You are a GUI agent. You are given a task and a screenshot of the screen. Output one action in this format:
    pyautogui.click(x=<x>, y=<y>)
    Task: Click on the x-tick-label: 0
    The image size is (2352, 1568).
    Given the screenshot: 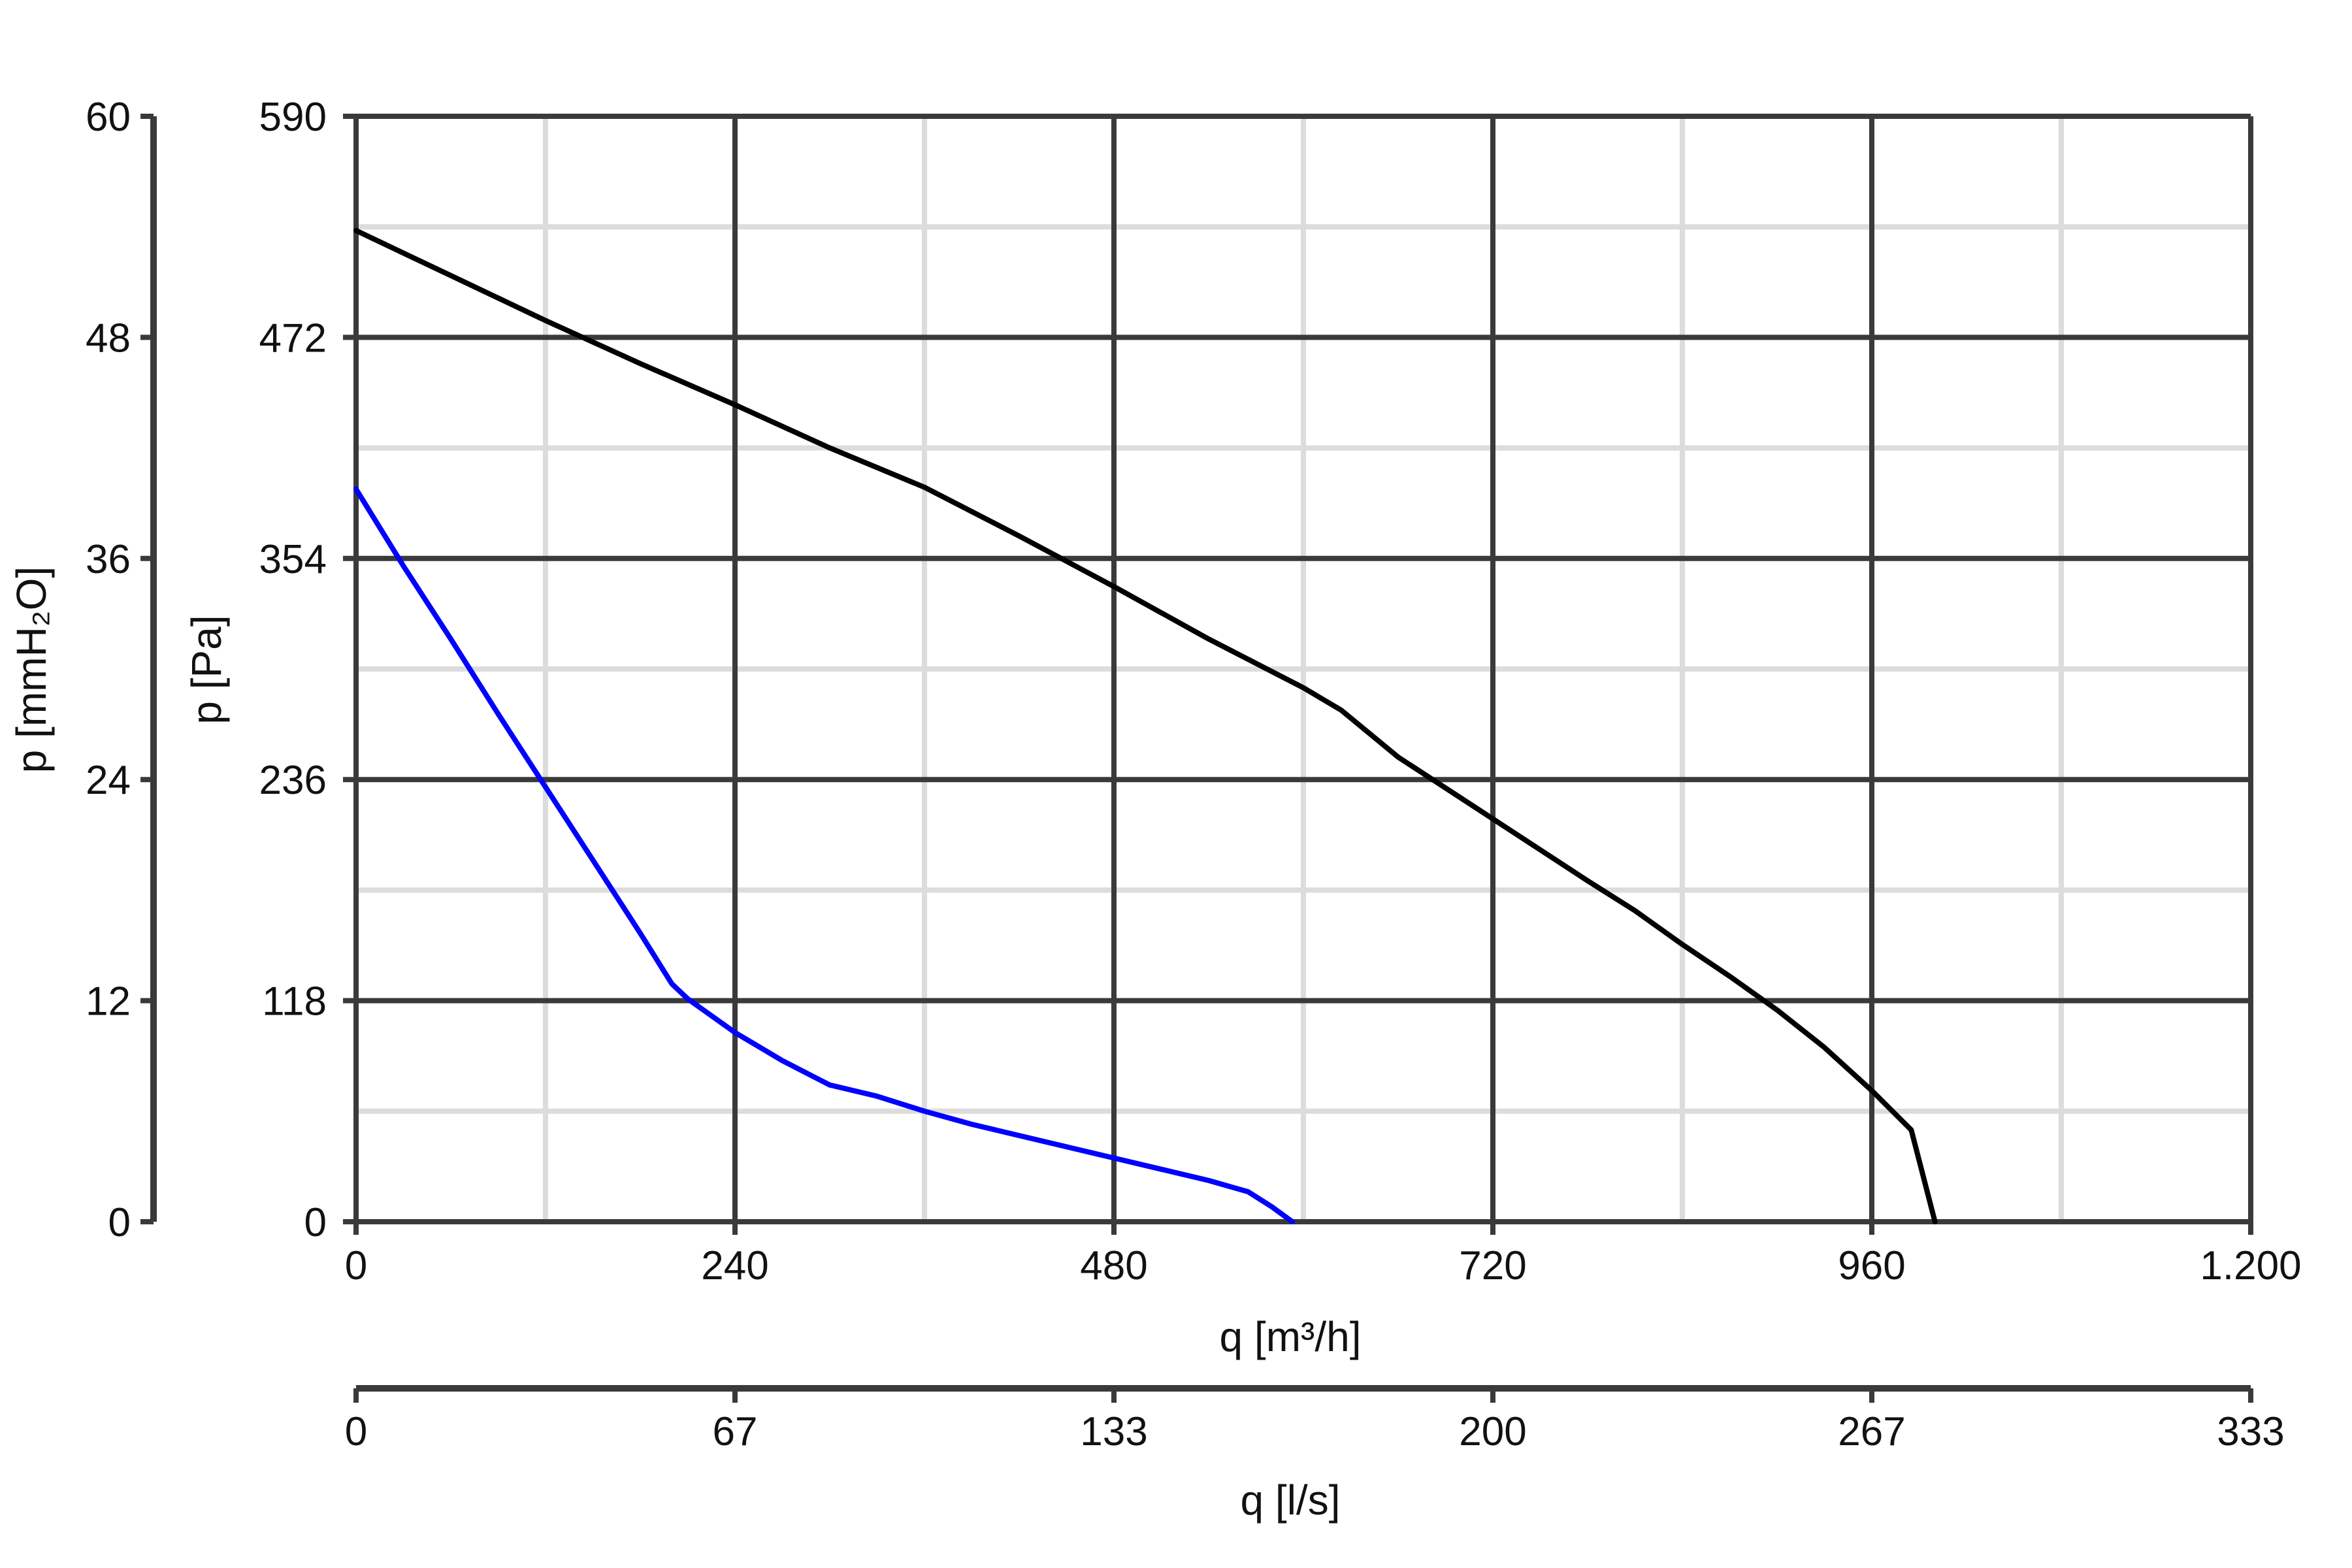 What is the action you would take?
    pyautogui.click(x=356, y=1265)
    